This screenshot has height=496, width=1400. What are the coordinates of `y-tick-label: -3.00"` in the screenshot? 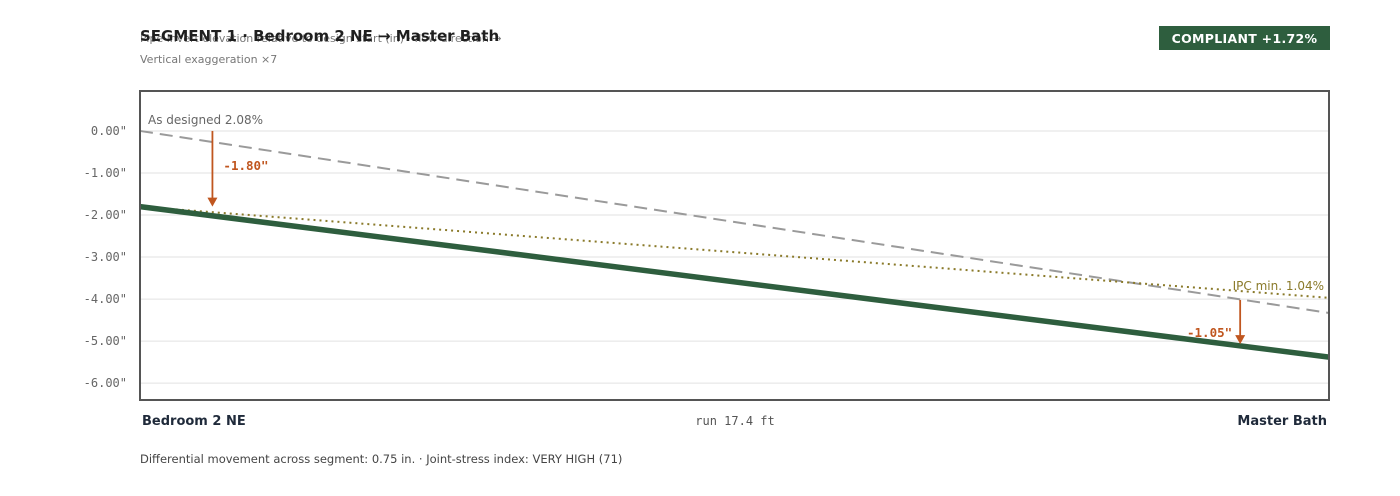 It's located at (105, 257).